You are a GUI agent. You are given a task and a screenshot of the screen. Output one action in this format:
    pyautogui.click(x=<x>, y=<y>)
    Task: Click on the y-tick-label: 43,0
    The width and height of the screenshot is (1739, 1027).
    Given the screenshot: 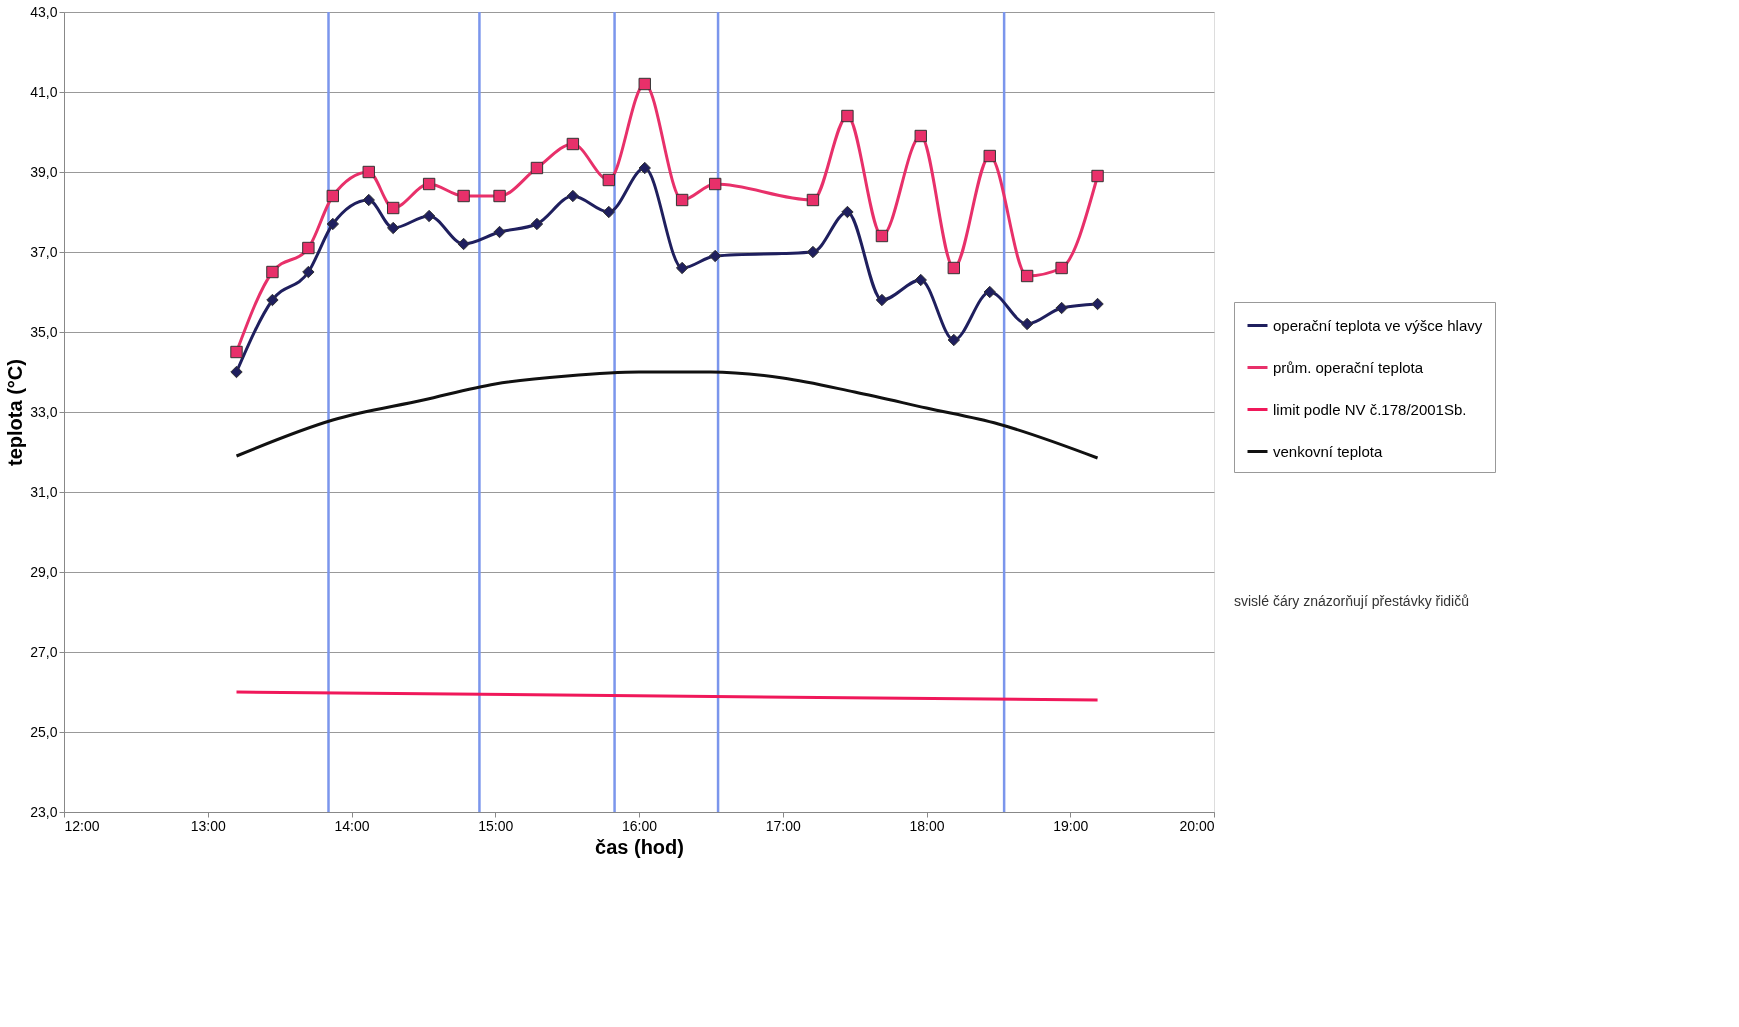 What is the action you would take?
    pyautogui.click(x=44, y=11)
    